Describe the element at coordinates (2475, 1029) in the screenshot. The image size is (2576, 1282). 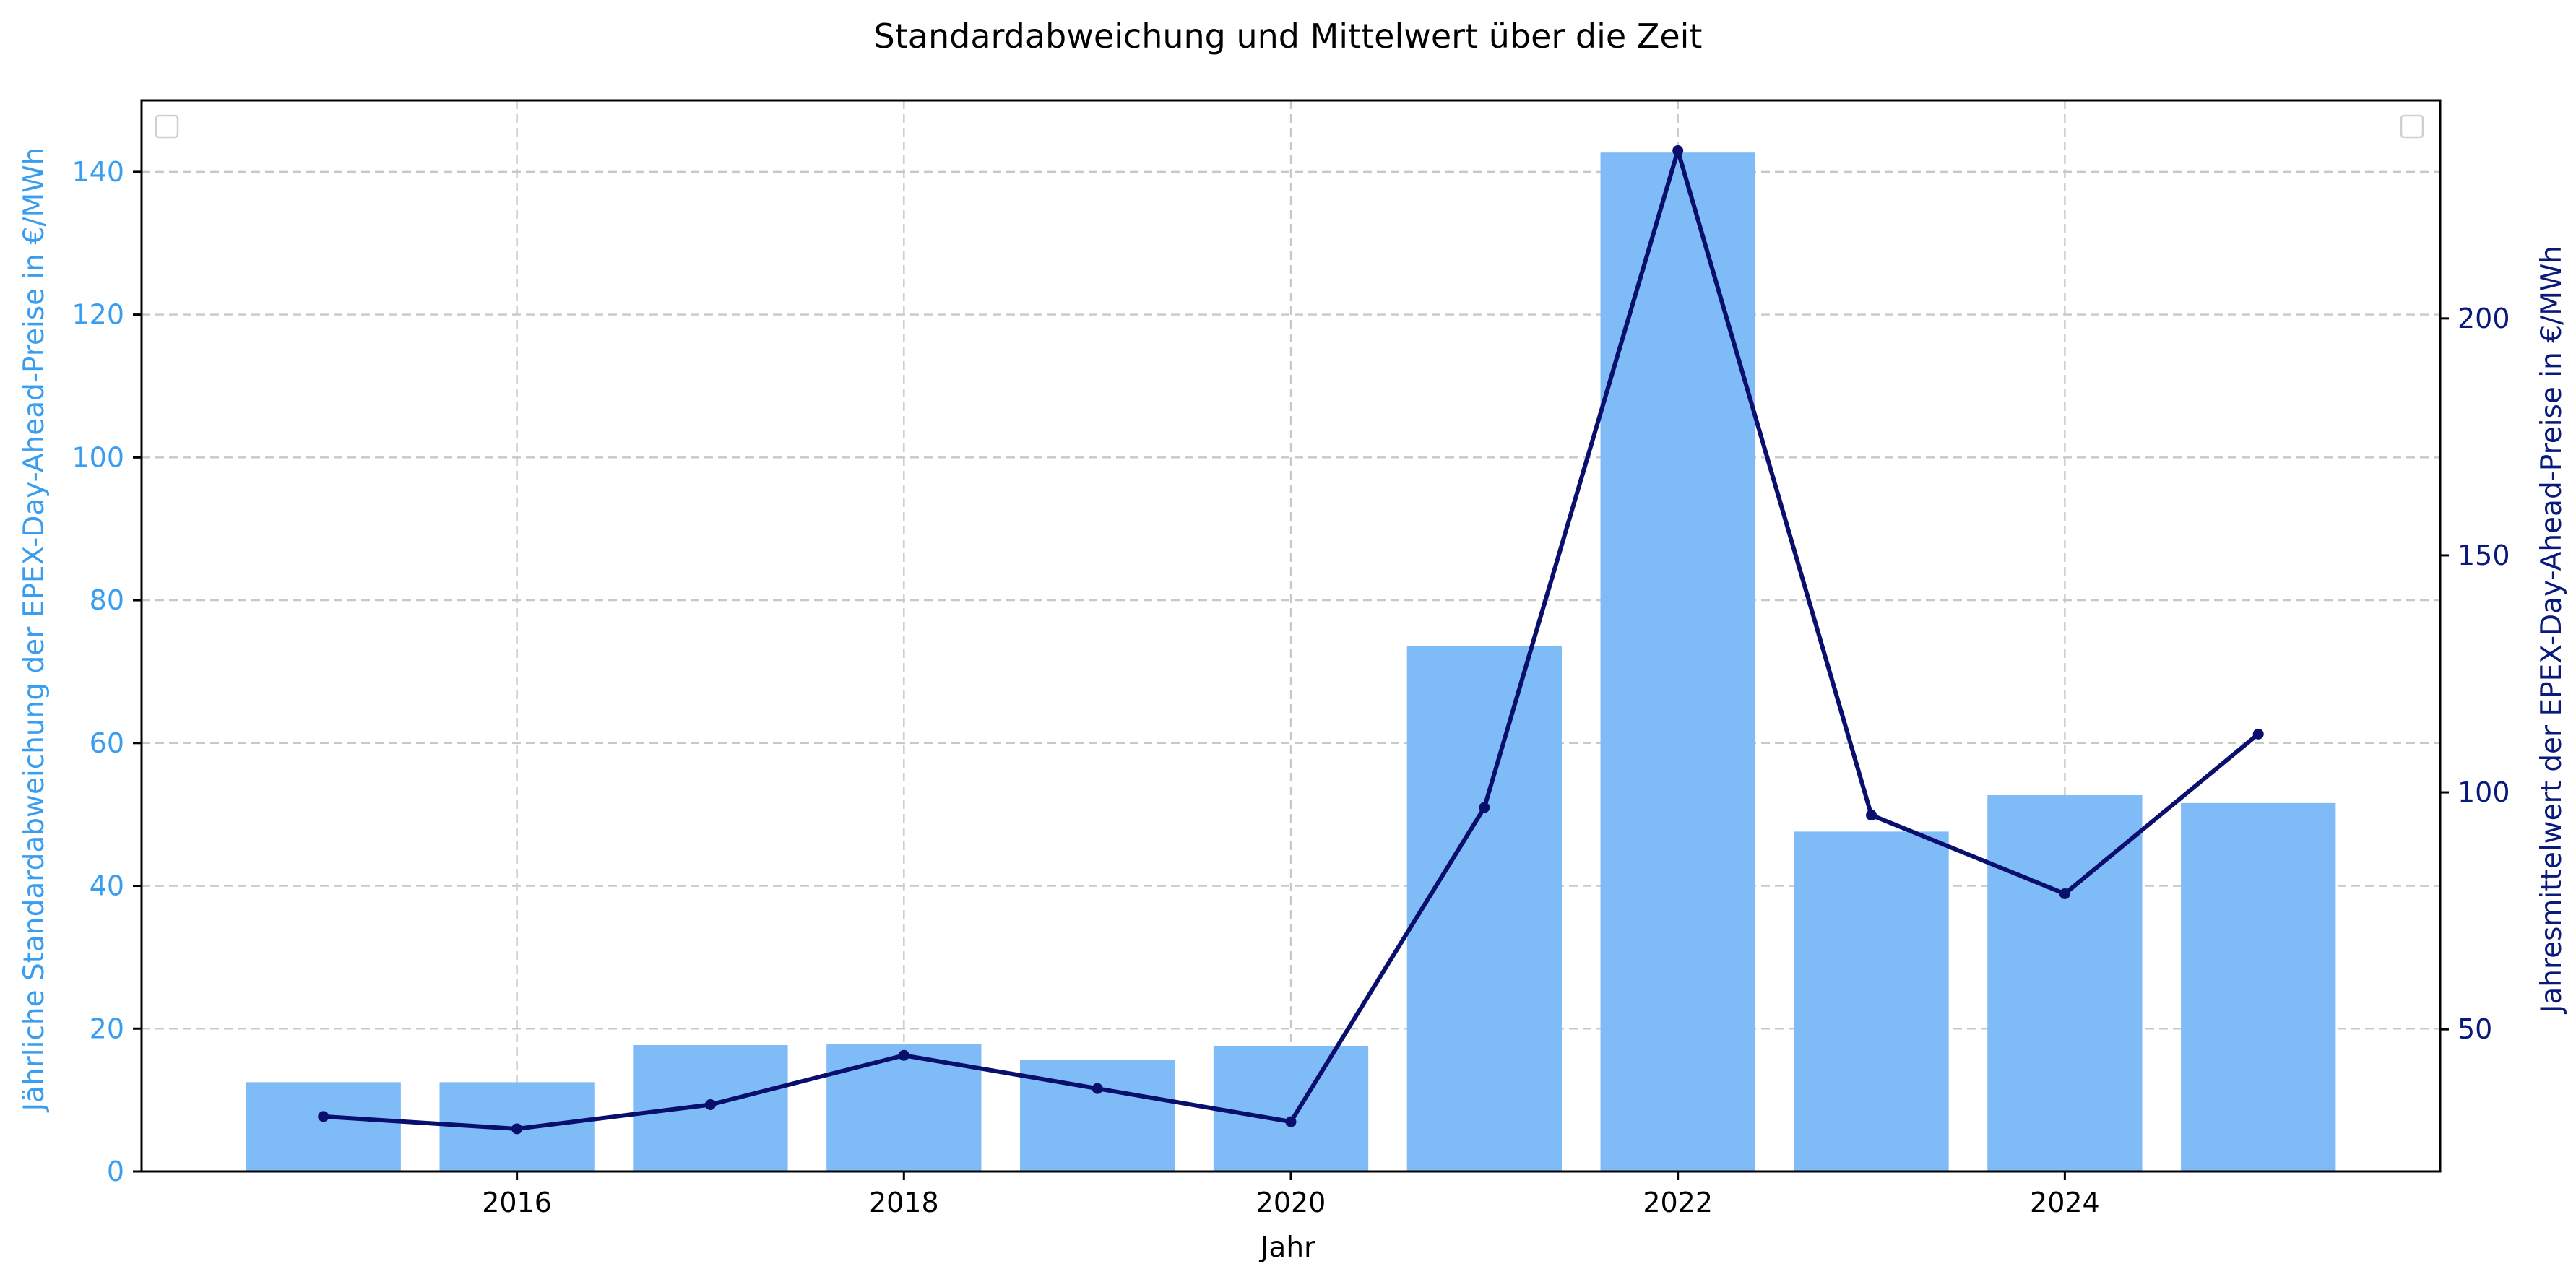
I see `y-right-tick-label: 50` at that location.